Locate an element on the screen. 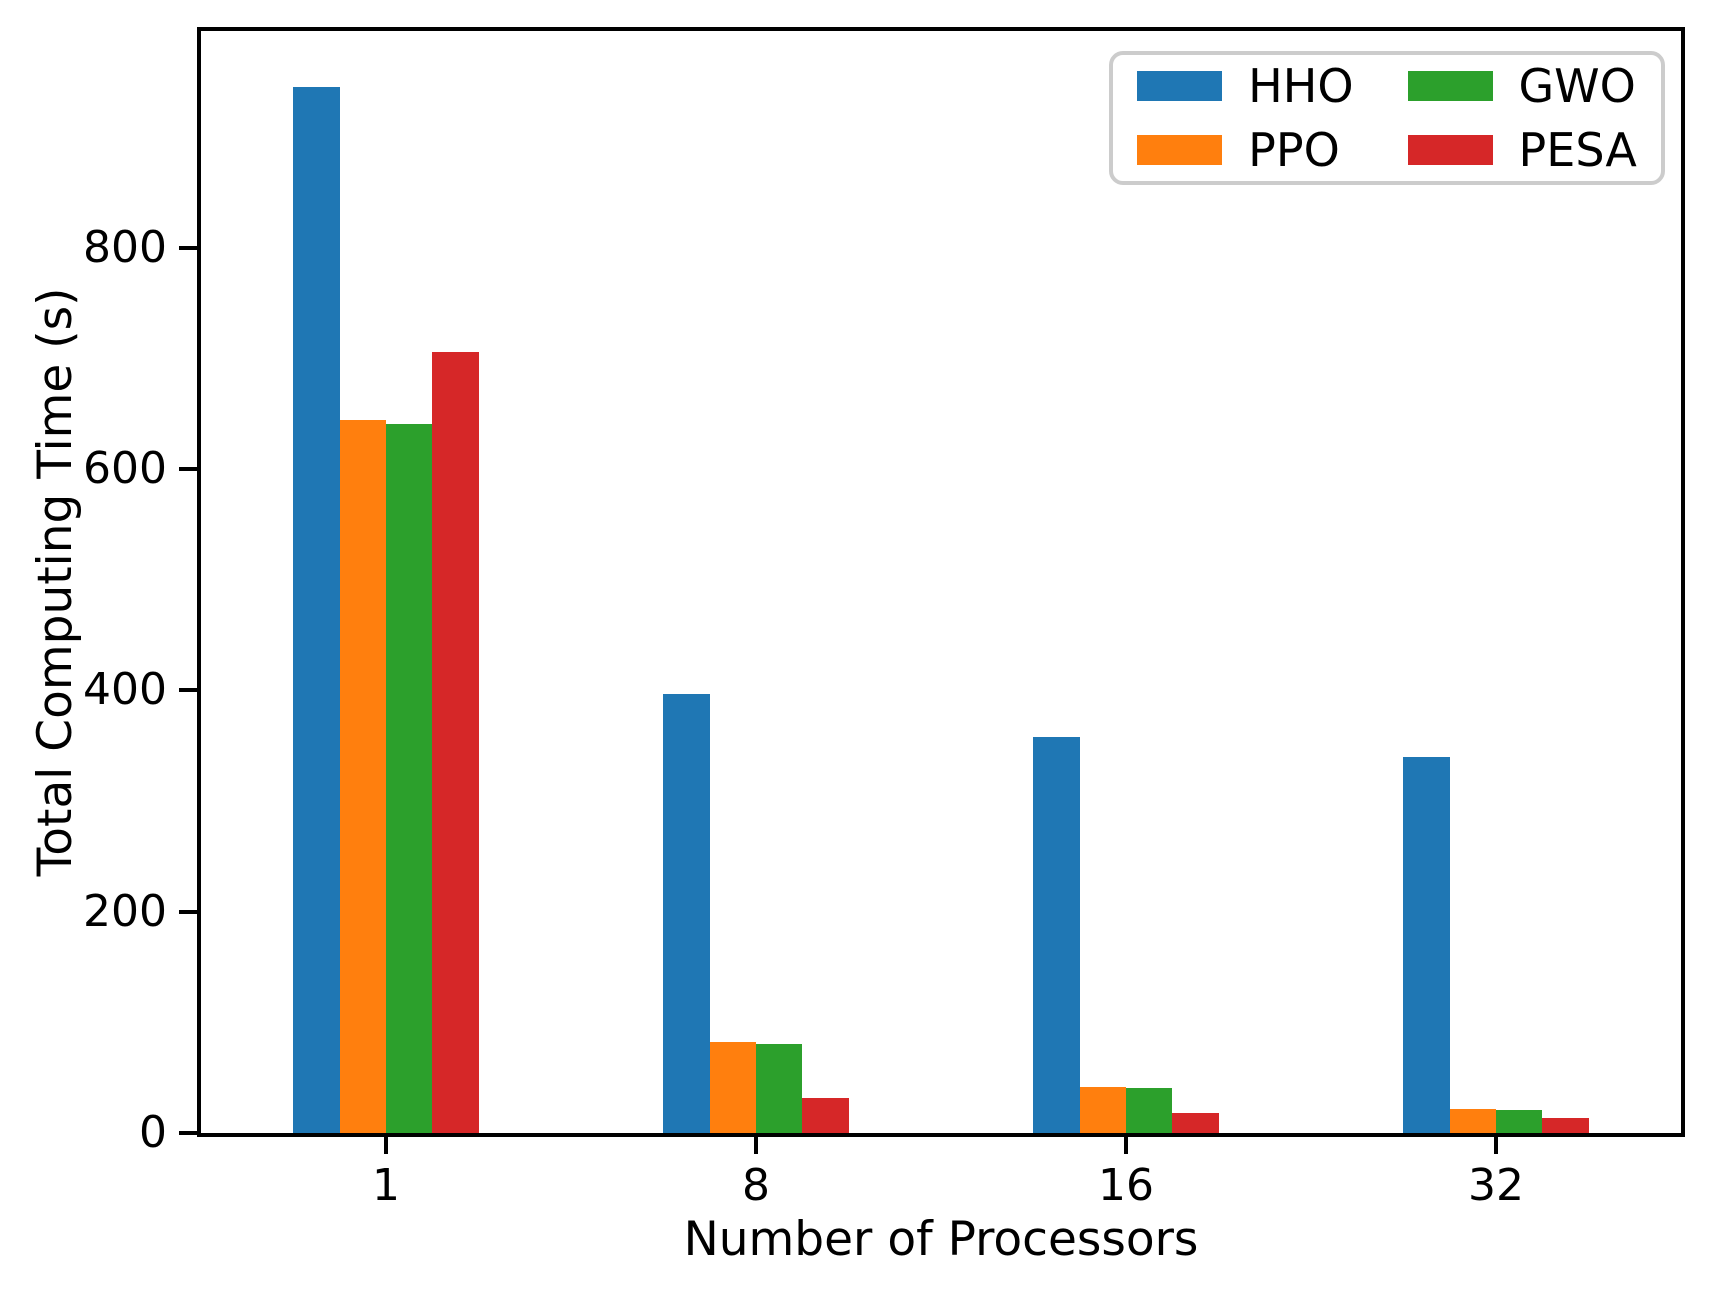  legend-item-ppo: PPO is located at coordinates (1245, 150).